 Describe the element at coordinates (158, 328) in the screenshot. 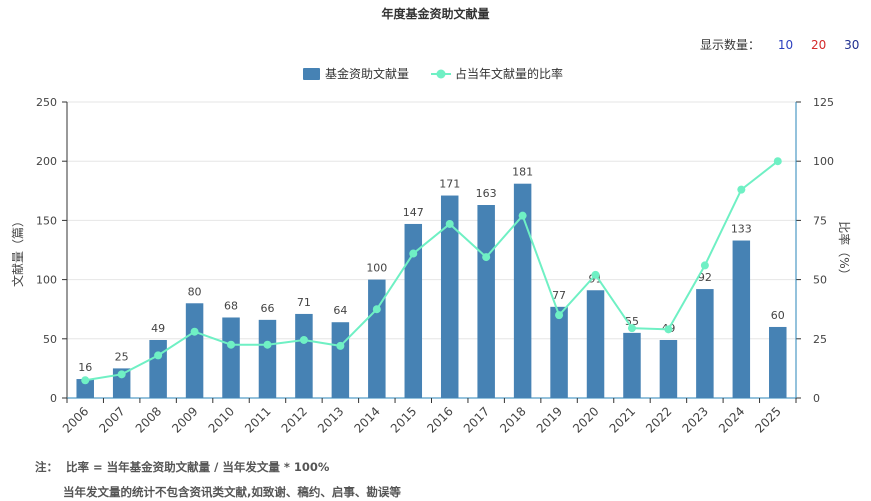

I see `bar-value-label: 49` at that location.